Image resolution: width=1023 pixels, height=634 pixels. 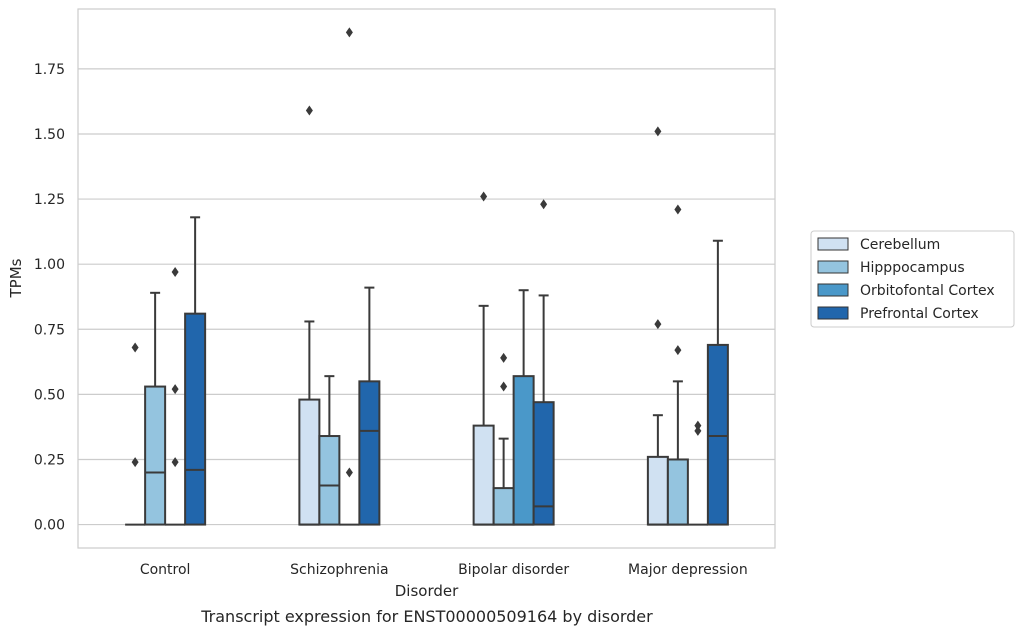 What do you see at coordinates (927, 291) in the screenshot?
I see `legend-label: Orbitofontal Cortex` at bounding box center [927, 291].